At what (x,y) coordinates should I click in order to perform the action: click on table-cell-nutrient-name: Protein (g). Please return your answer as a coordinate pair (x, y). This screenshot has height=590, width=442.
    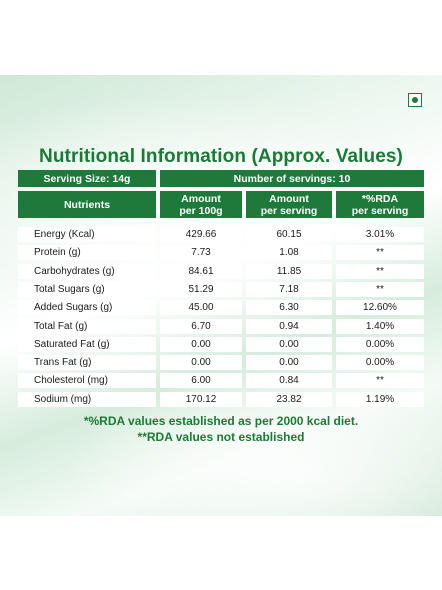
    Looking at the image, I should click on (87, 252).